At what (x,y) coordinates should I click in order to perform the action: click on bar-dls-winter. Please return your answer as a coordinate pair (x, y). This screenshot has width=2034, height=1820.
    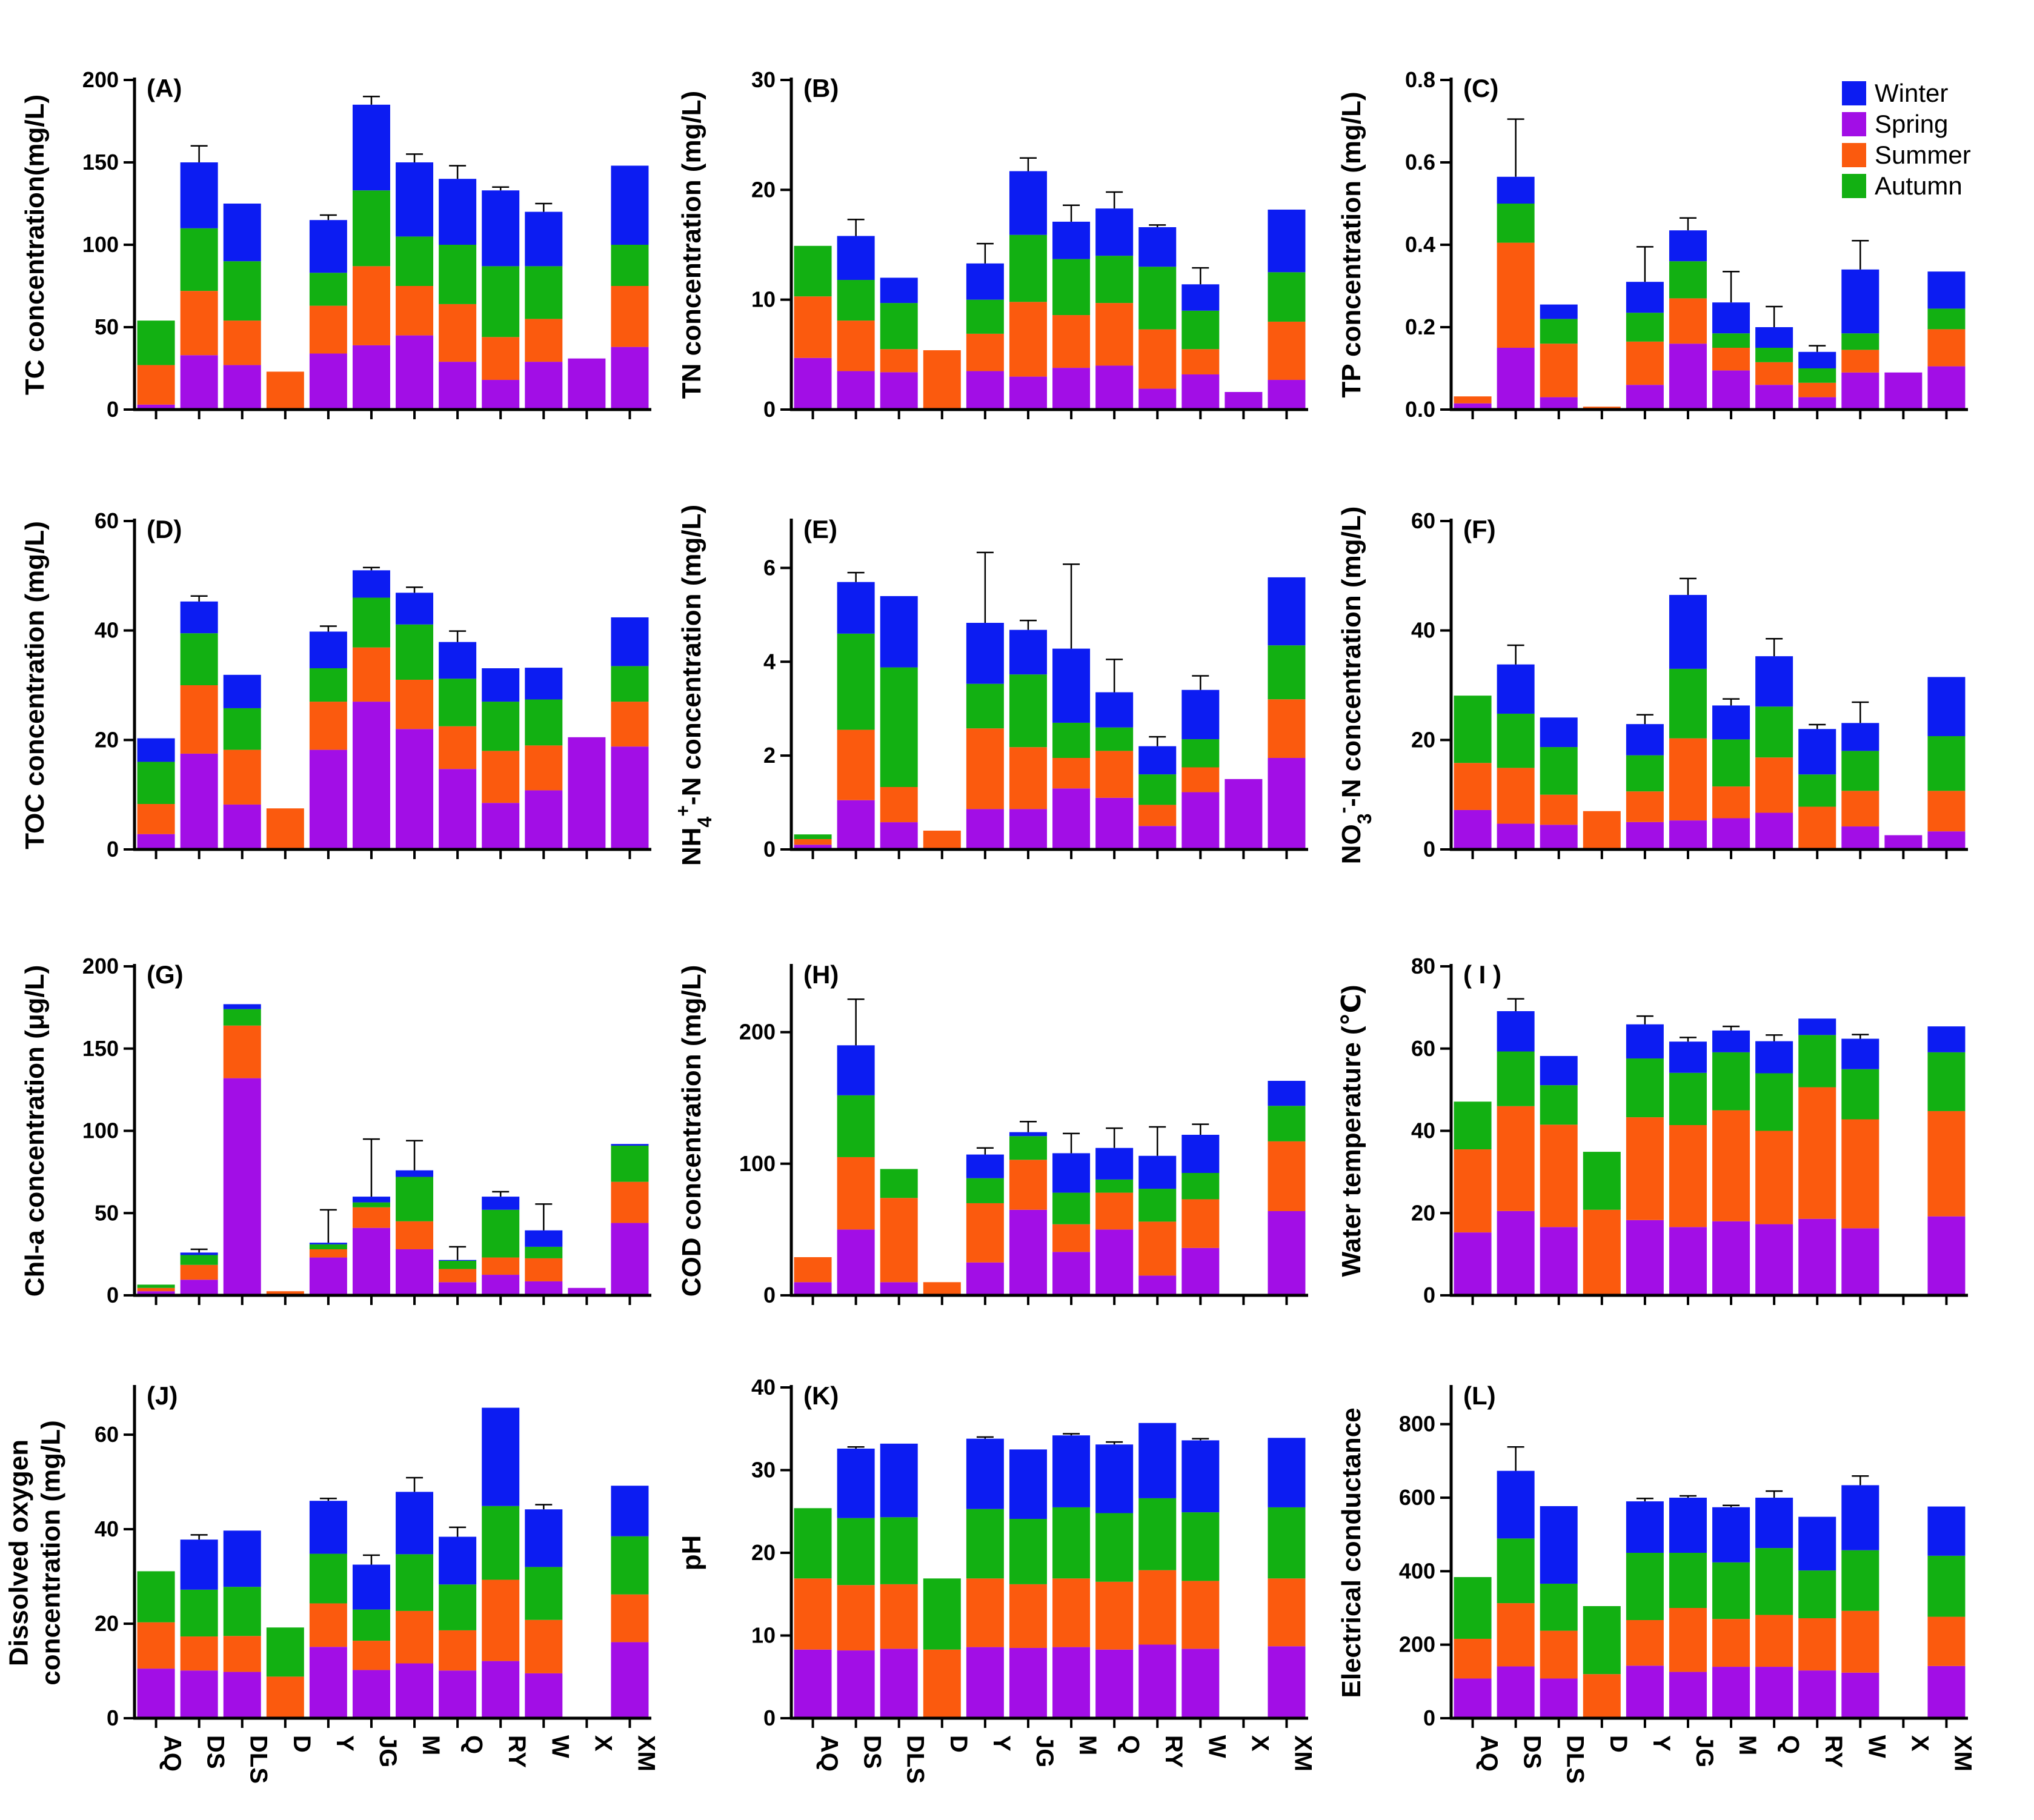
    Looking at the image, I should click on (1559, 1070).